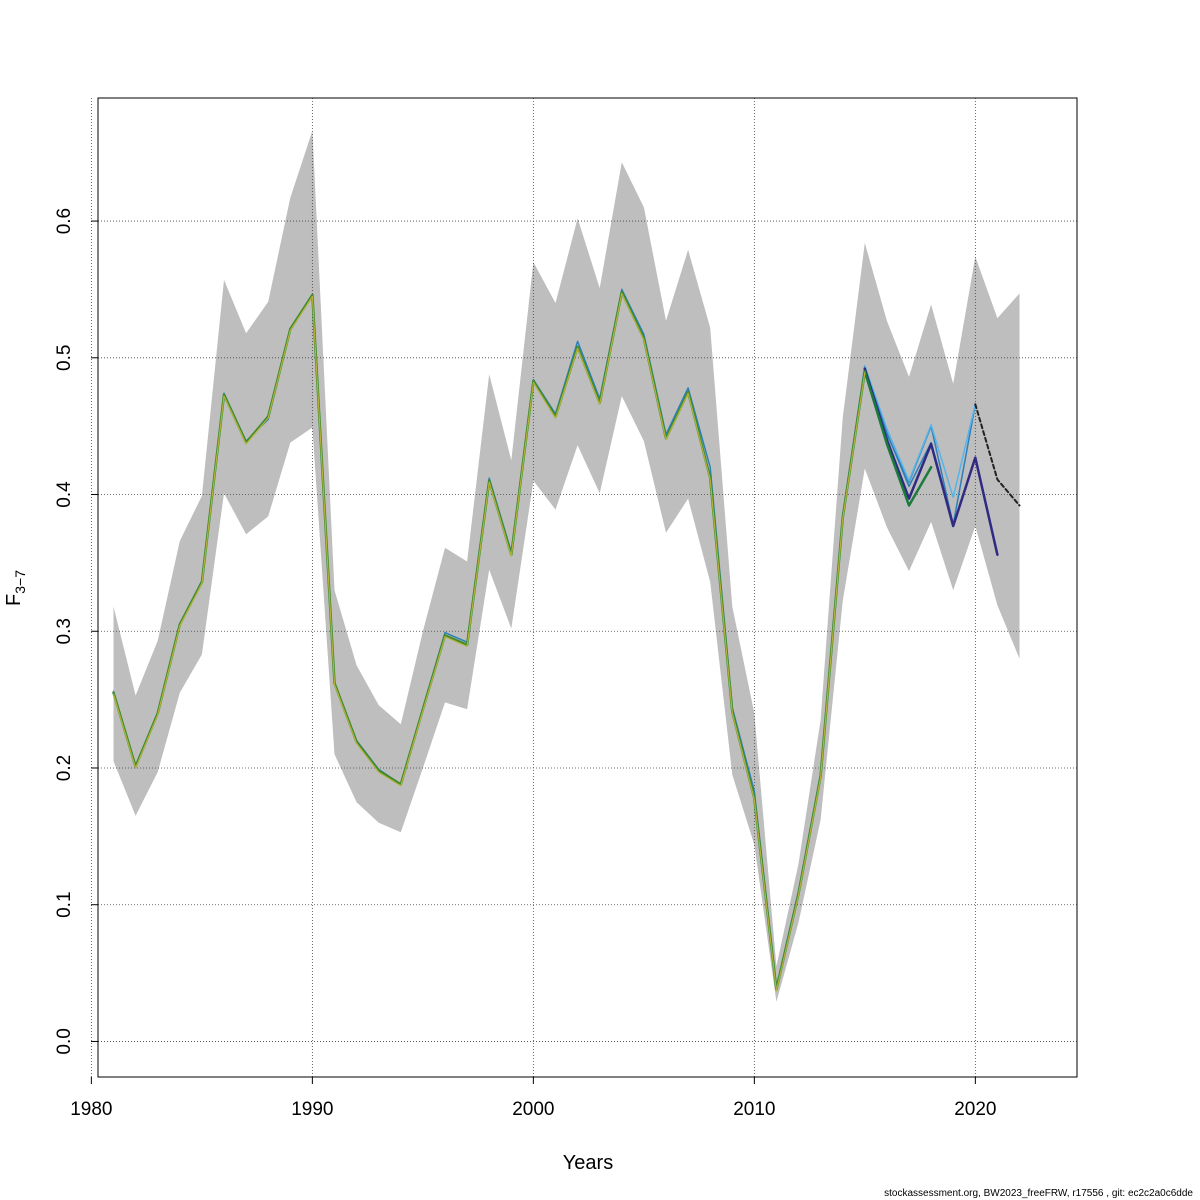 The width and height of the screenshot is (1200, 1200). I want to click on y-tick-label: 0.6, so click(64, 221).